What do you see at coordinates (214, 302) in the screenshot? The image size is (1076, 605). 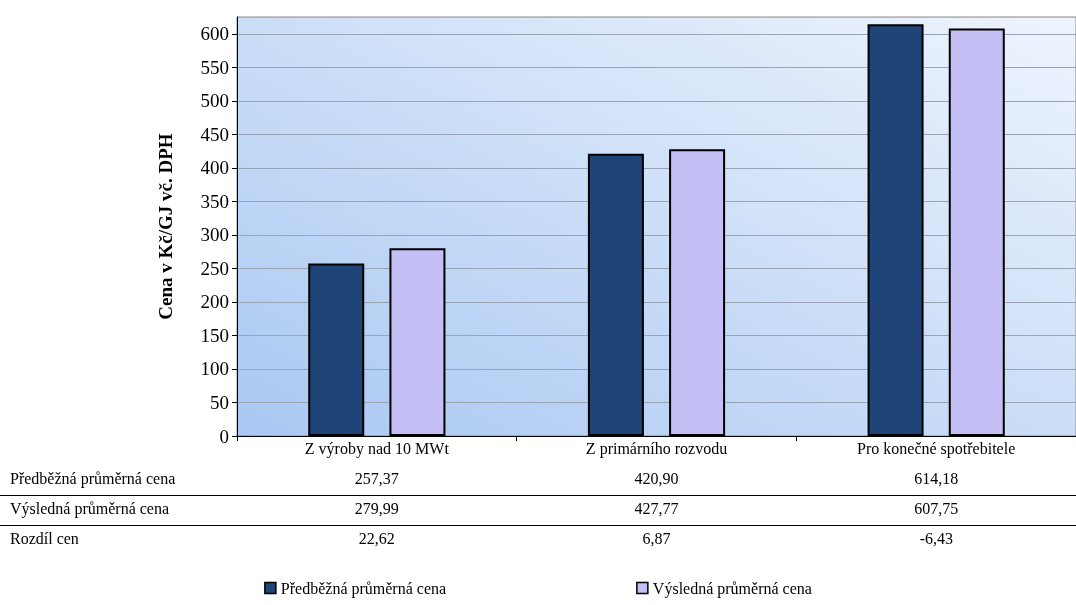 I see `y-tick-label: 200` at bounding box center [214, 302].